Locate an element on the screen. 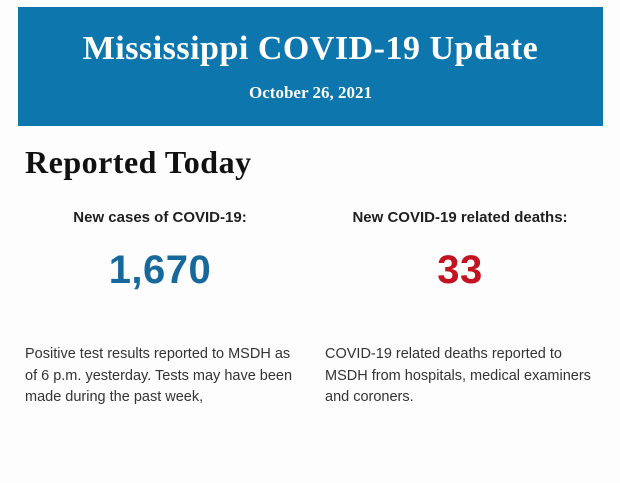 Image resolution: width=620 pixels, height=483 pixels. stat-new-deaths: New COVID-19 related deaths: 33 is located at coordinates (460, 250).